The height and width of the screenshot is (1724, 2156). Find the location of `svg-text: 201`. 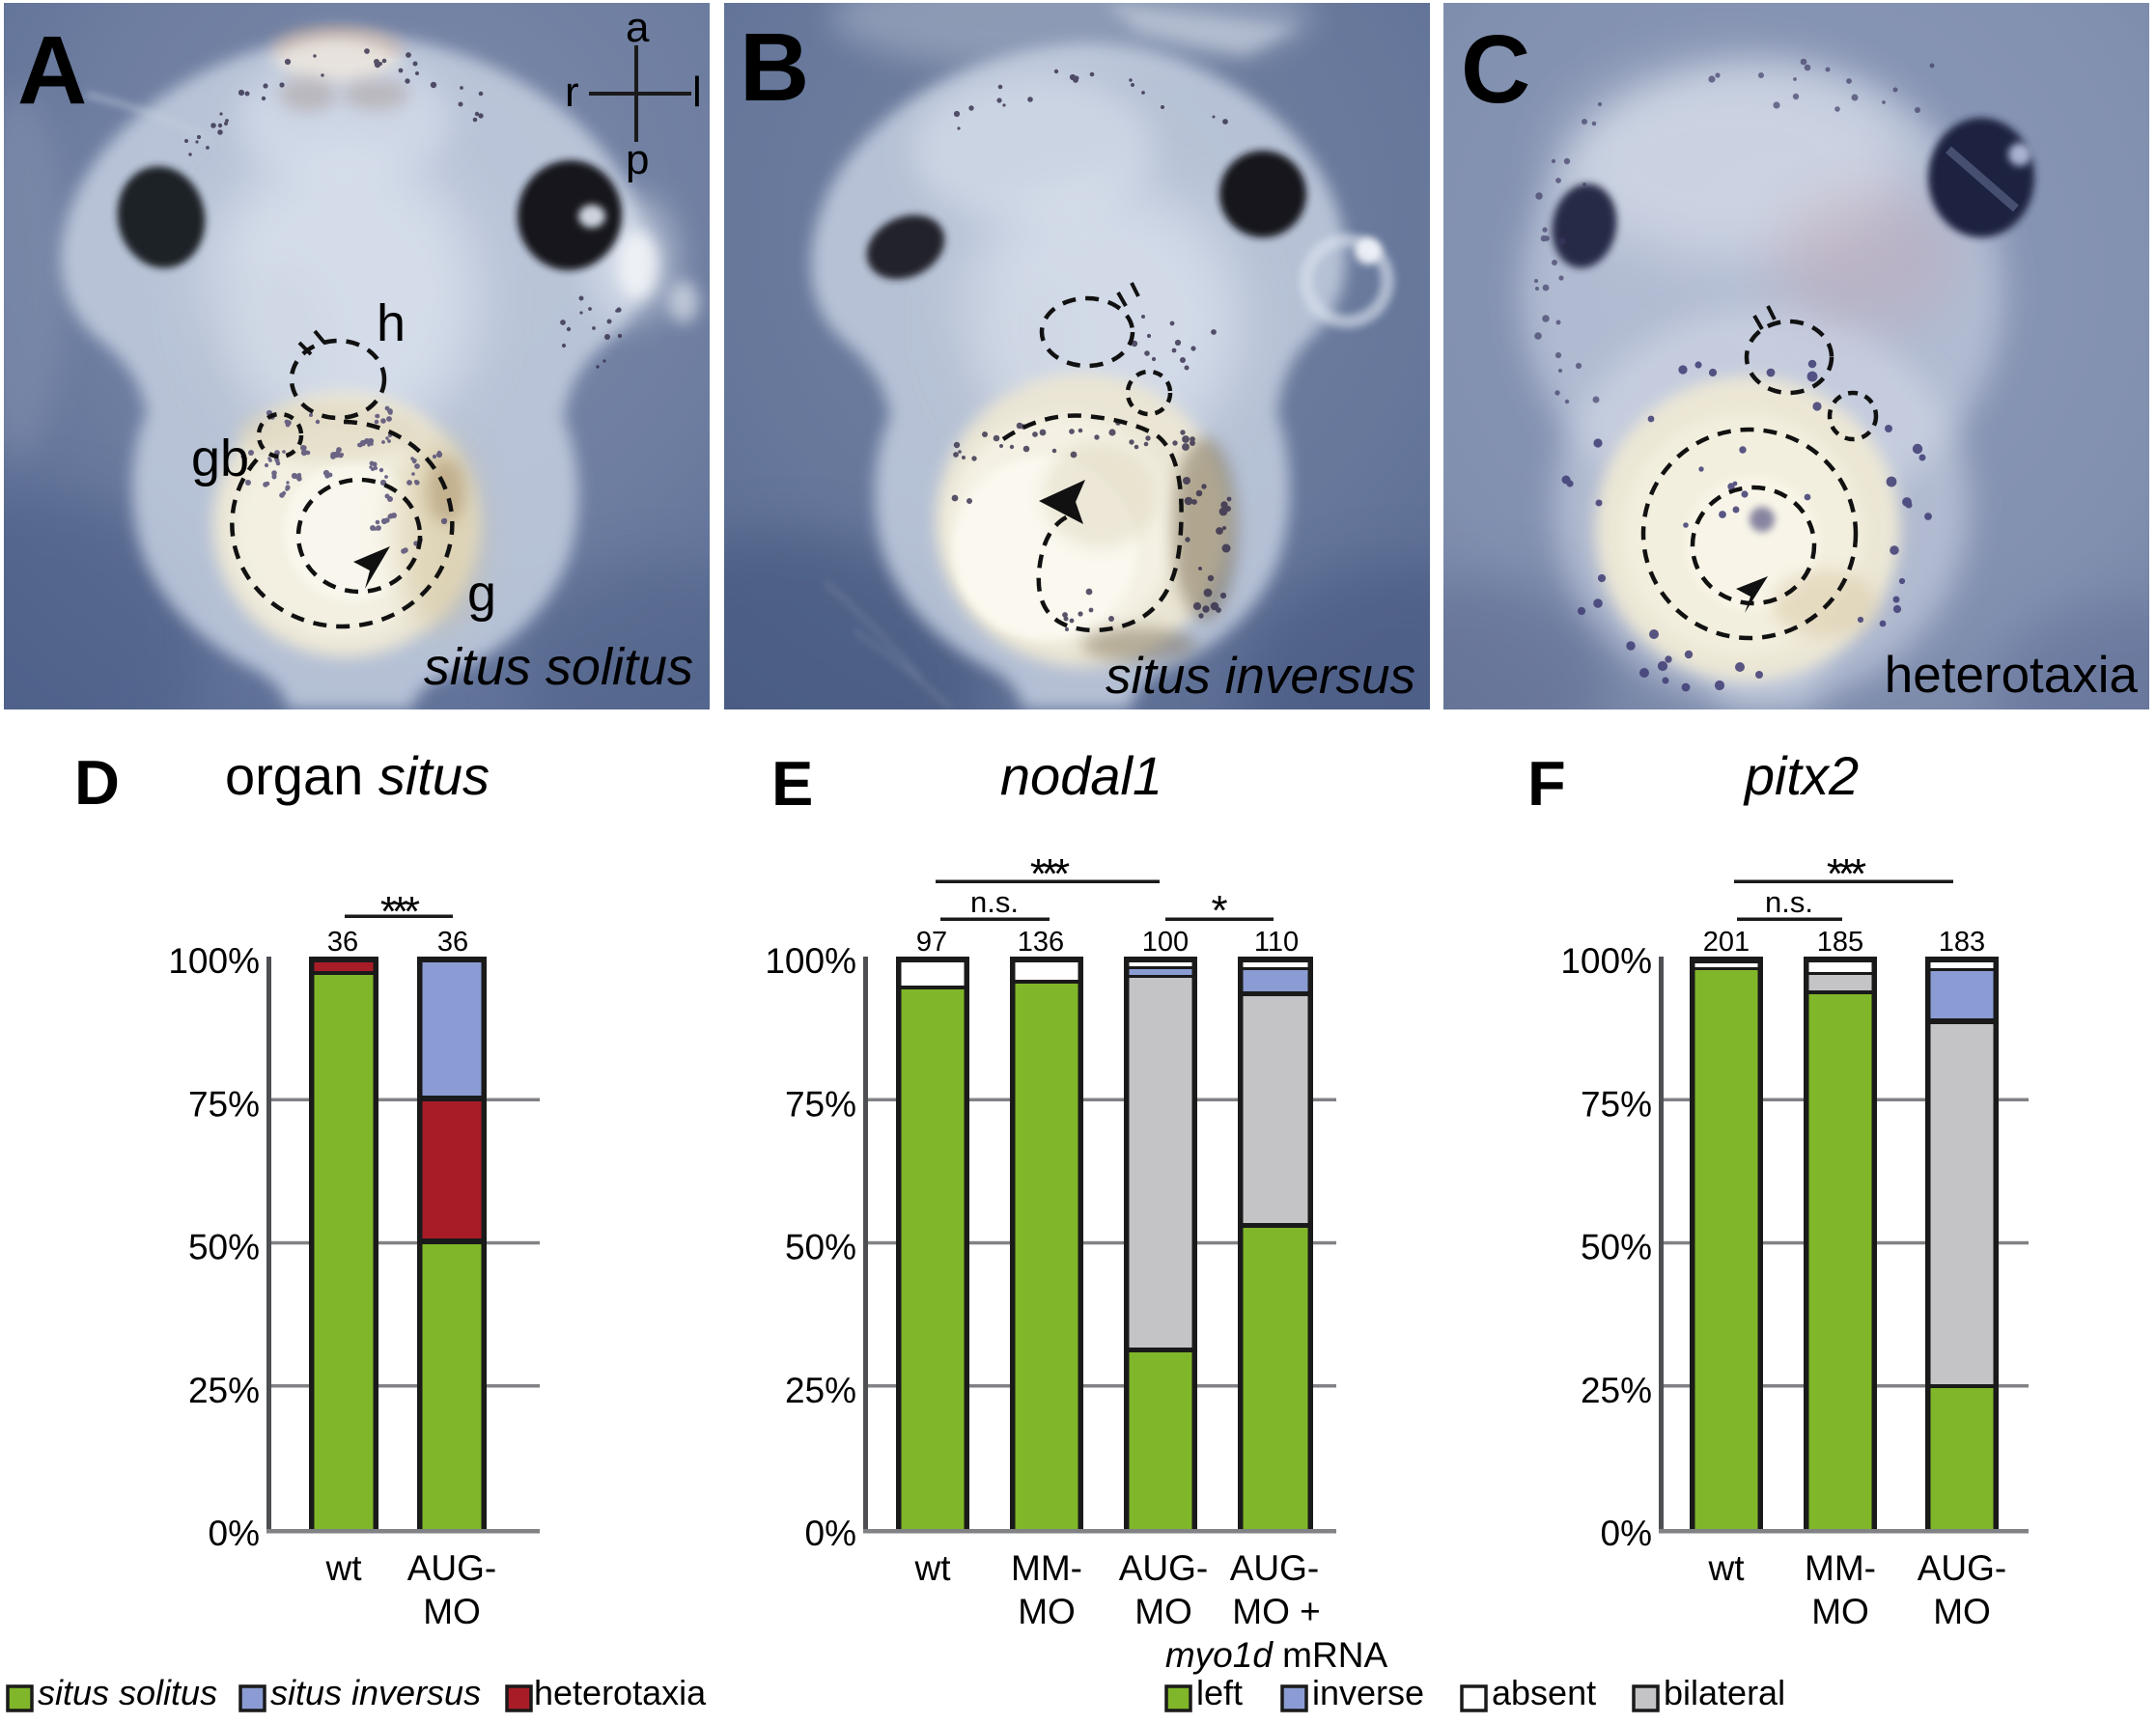

svg-text: 201 is located at coordinates (1727, 942).